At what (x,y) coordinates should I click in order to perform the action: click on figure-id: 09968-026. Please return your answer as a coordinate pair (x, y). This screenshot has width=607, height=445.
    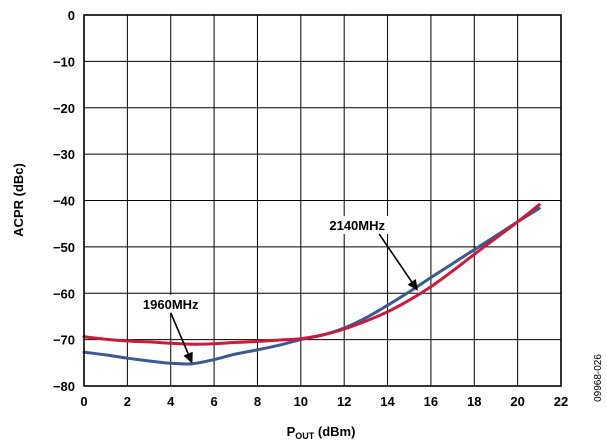
    Looking at the image, I should click on (598, 378).